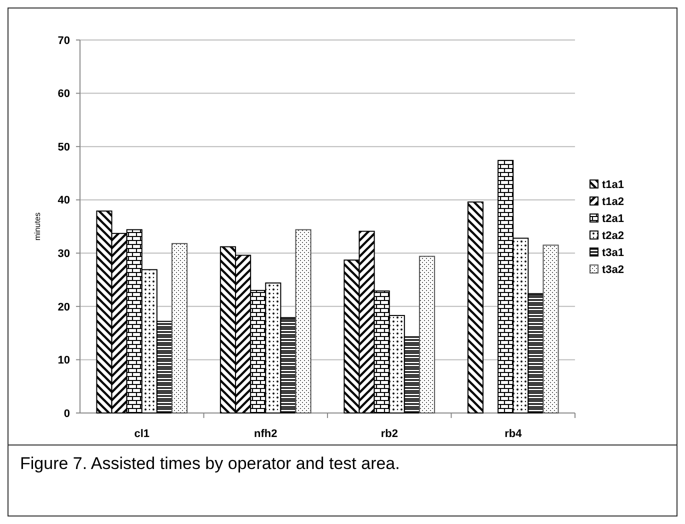  Describe the element at coordinates (613, 184) in the screenshot. I see `legend-label: t1a1` at that location.